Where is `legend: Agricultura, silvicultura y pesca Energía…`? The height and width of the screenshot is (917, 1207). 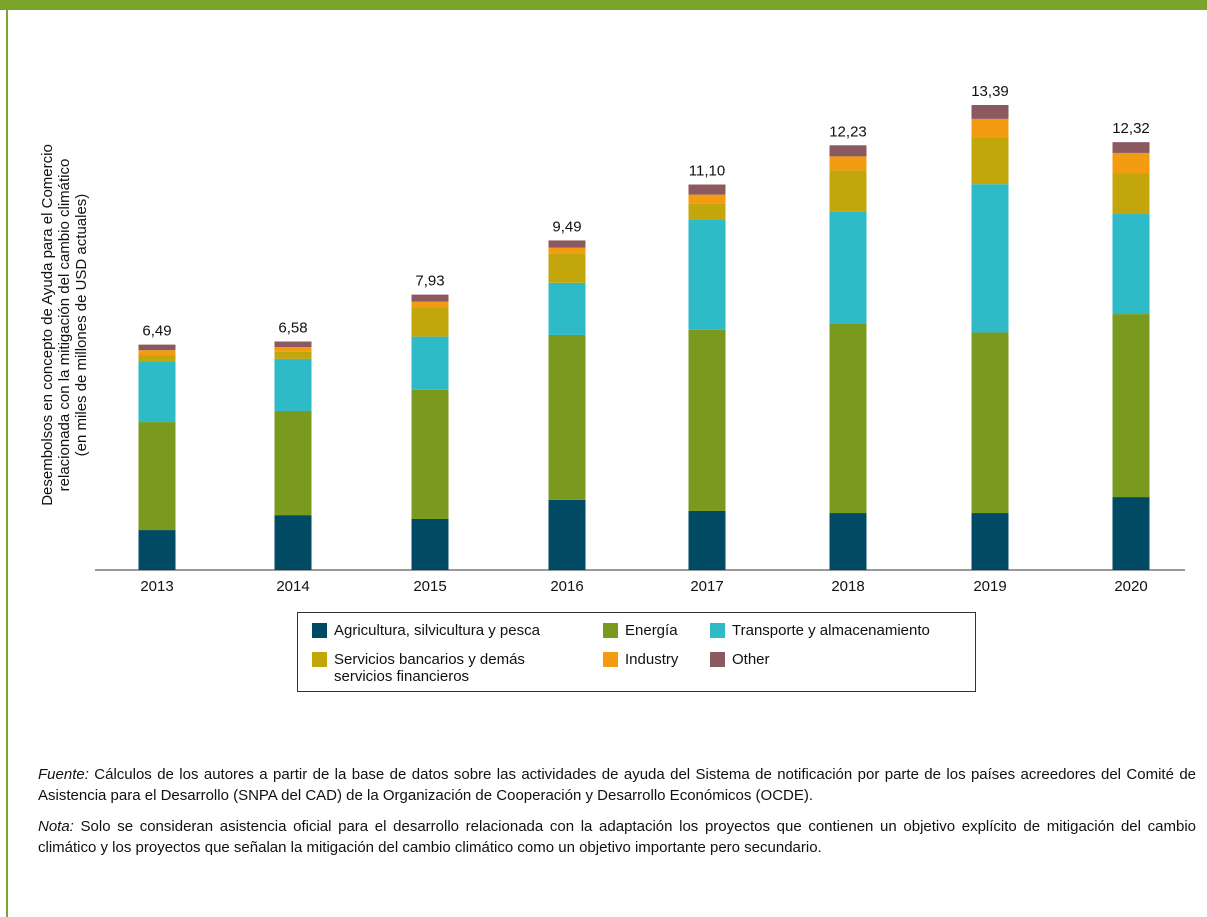
legend: Agricultura, silvicultura y pesca Energía… is located at coordinates (636, 652).